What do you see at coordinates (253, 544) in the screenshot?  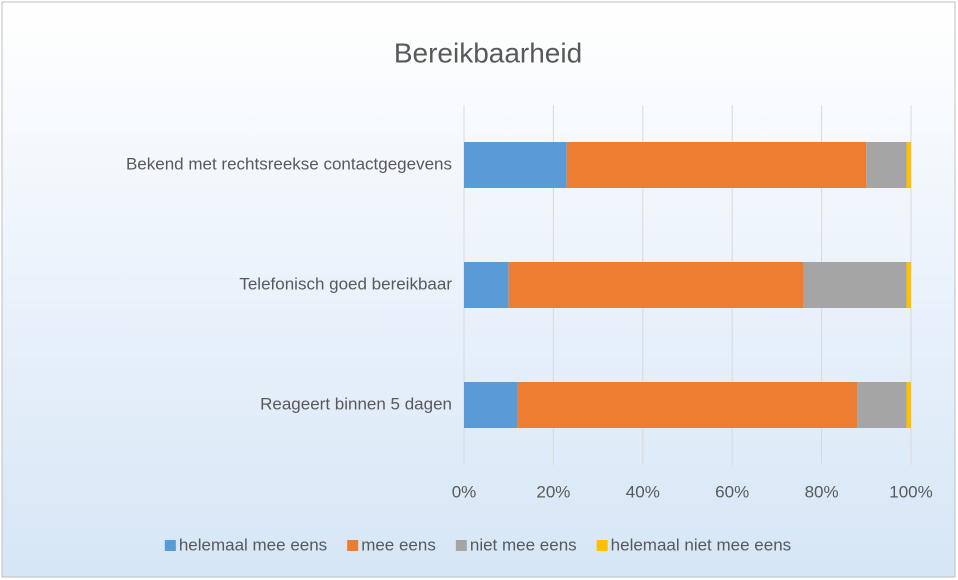 I see `legend-label: helemaal mee eens` at bounding box center [253, 544].